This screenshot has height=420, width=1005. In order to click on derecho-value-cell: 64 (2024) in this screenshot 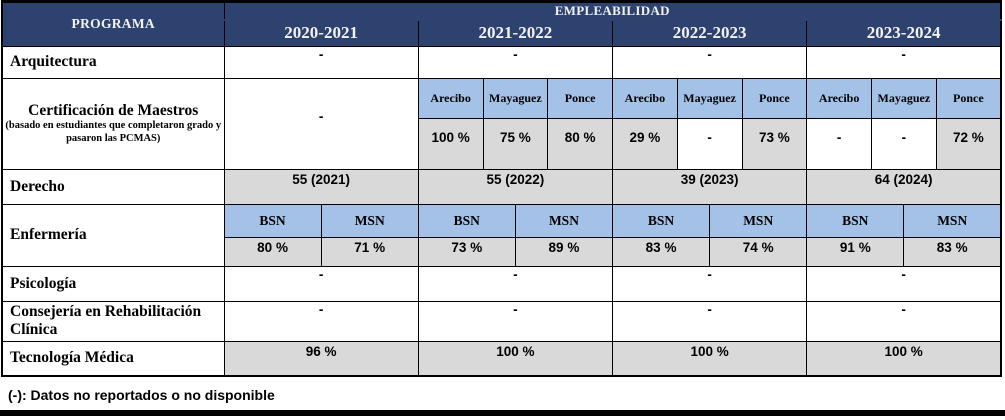, I will do `click(904, 186)`.